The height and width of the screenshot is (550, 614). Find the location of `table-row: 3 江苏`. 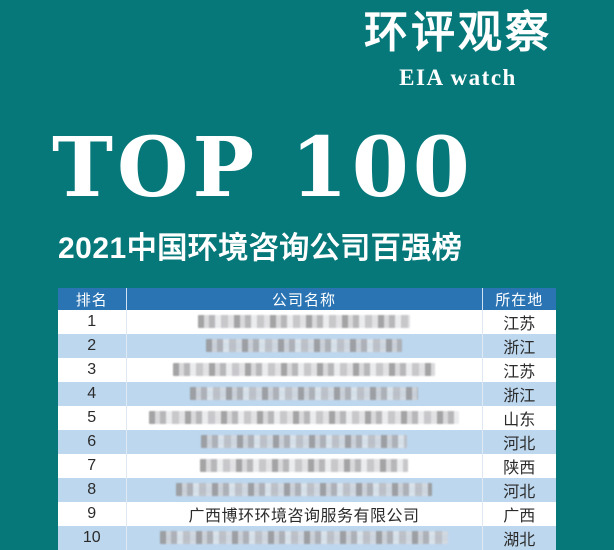

table-row: 3 江苏 is located at coordinates (307, 370).